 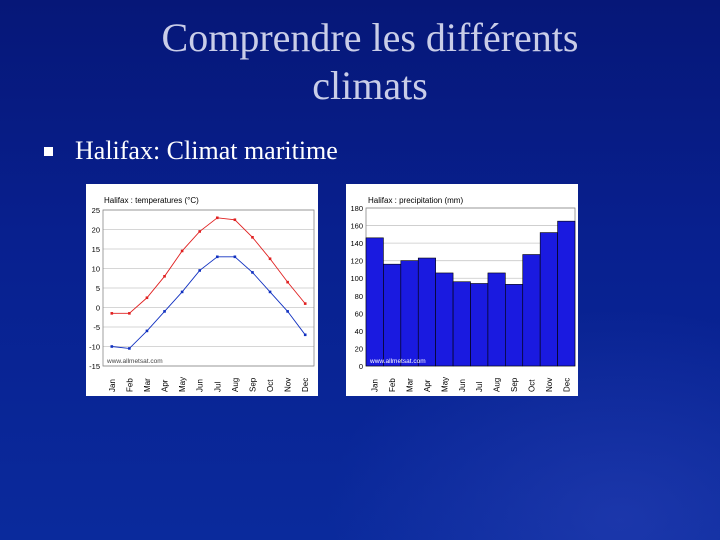 What do you see at coordinates (356, 243) in the screenshot?
I see `precipitation-y-tick-label: 140` at bounding box center [356, 243].